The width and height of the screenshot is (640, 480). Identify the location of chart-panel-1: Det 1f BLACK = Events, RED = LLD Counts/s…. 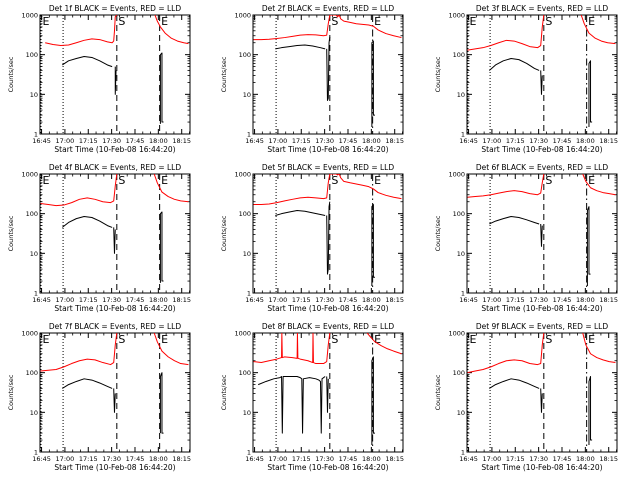
(99, 79).